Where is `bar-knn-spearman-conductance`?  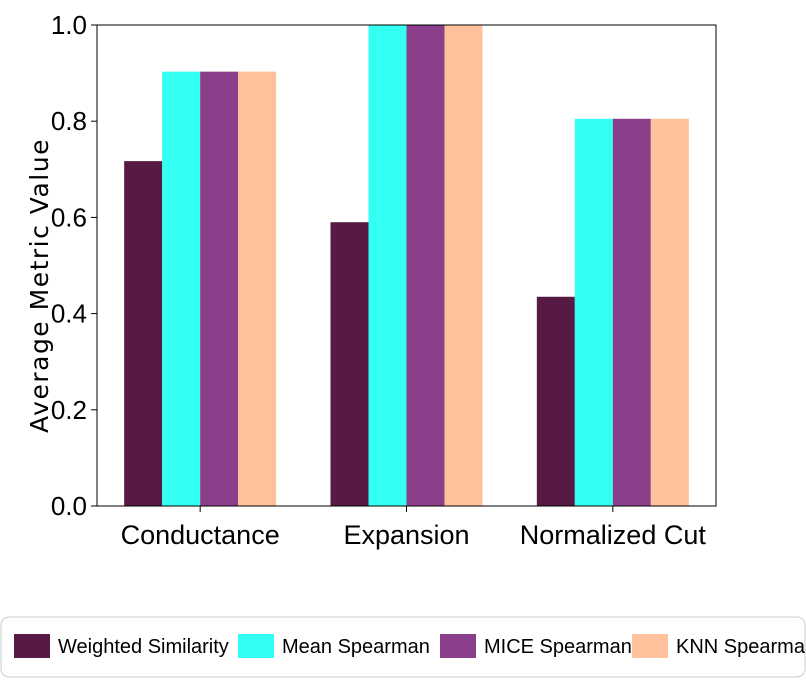
bar-knn-spearman-conductance is located at coordinates (257, 289).